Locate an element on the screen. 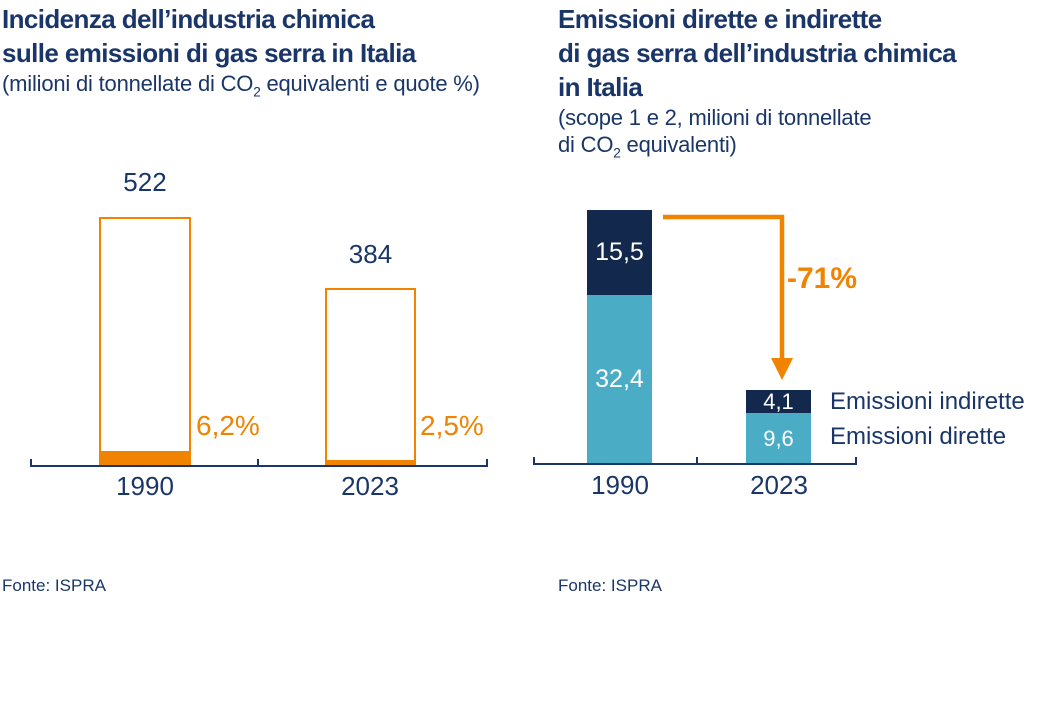 The height and width of the screenshot is (720, 1040). right-x-axis-tick-mid is located at coordinates (697, 460).